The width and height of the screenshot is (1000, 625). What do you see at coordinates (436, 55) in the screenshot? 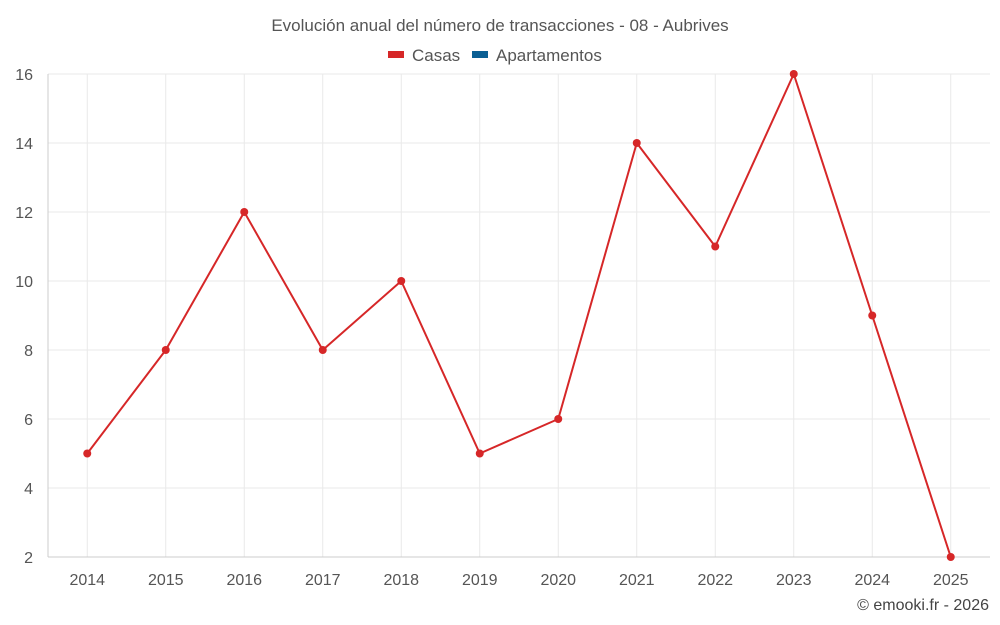
I see `legend-label-casas: Casas` at bounding box center [436, 55].